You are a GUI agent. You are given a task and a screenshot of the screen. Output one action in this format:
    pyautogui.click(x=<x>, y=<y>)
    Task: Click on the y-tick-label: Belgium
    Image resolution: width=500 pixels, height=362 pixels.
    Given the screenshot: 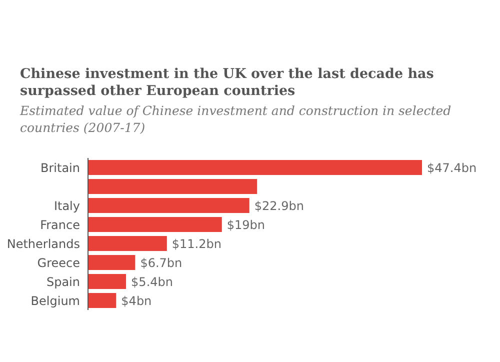 What is the action you would take?
    pyautogui.click(x=55, y=301)
    